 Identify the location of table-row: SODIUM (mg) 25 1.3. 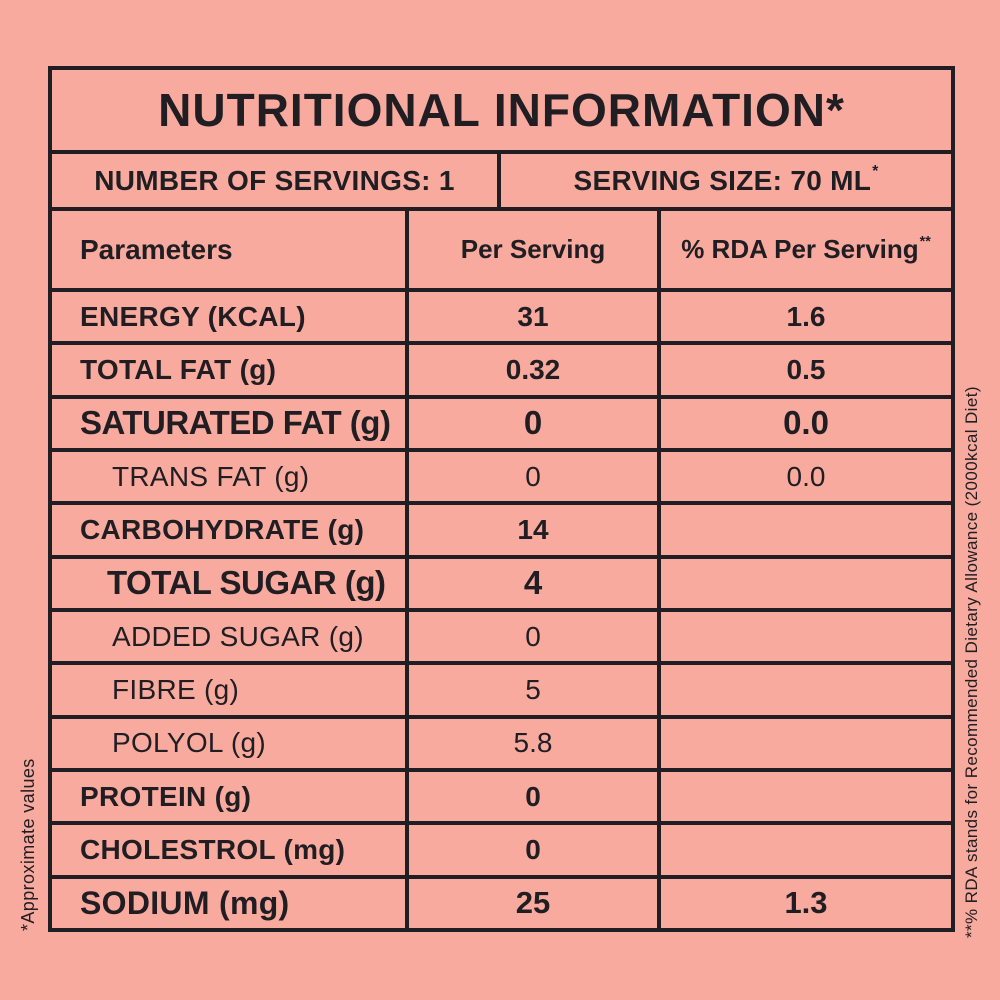
(501, 903).